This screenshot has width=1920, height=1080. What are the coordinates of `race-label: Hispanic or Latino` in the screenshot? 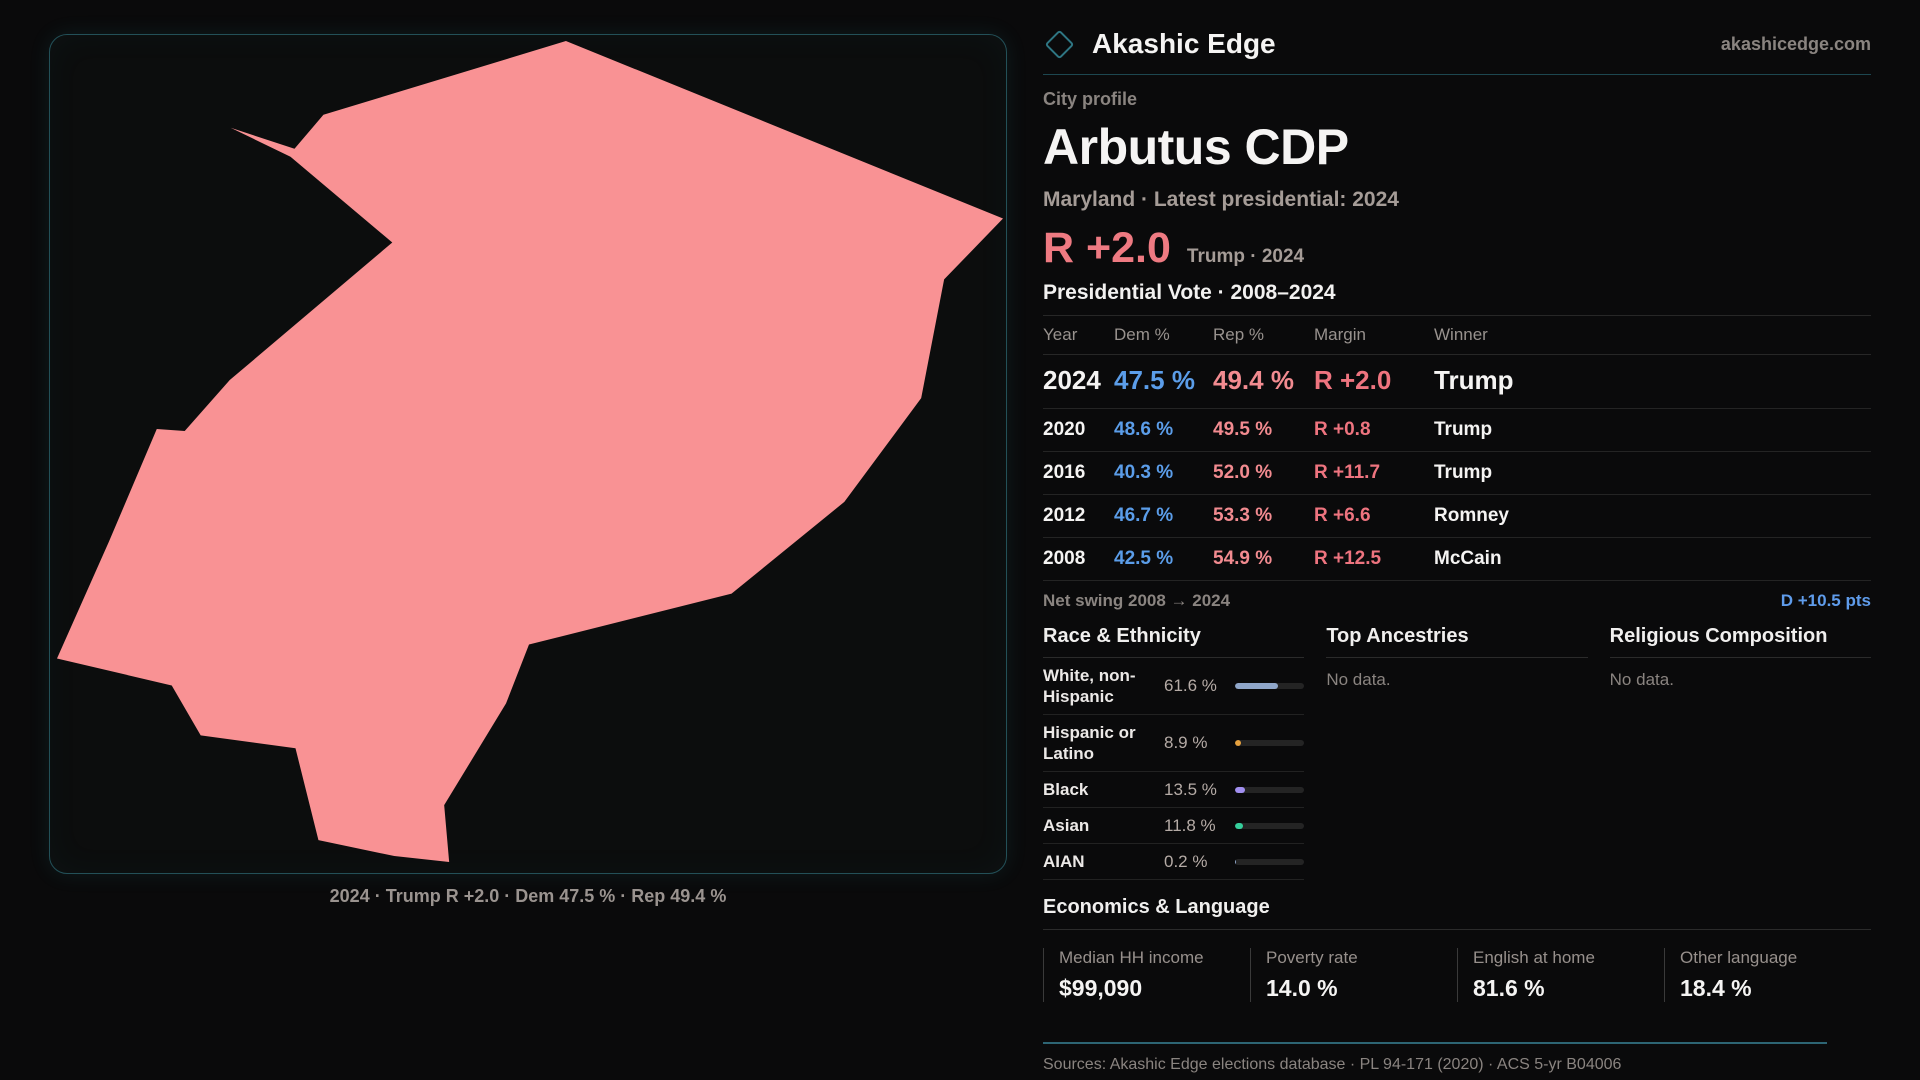 It's located at (1089, 743).